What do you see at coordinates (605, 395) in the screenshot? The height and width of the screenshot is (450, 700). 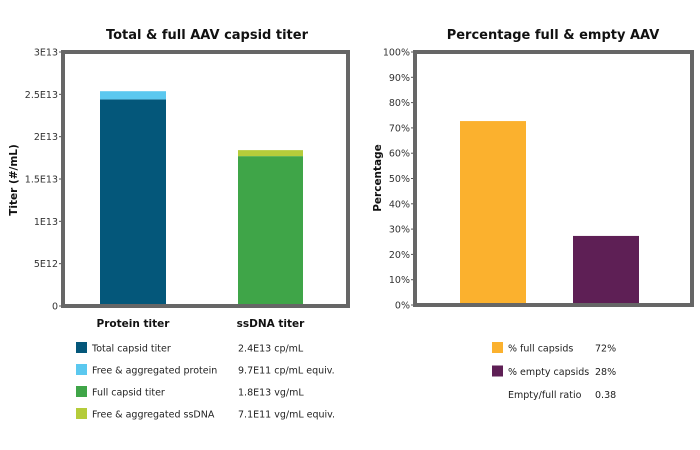 I see `ratio-value: 0.38` at bounding box center [605, 395].